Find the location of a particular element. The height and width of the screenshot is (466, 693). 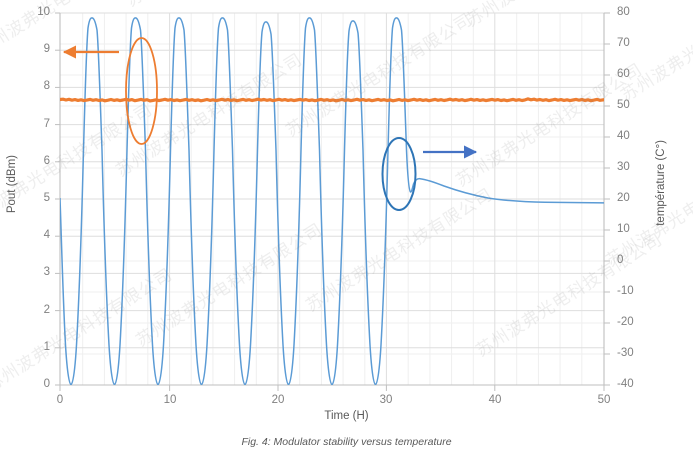

y-right-axis-title: température (C°) is located at coordinates (661, 183).